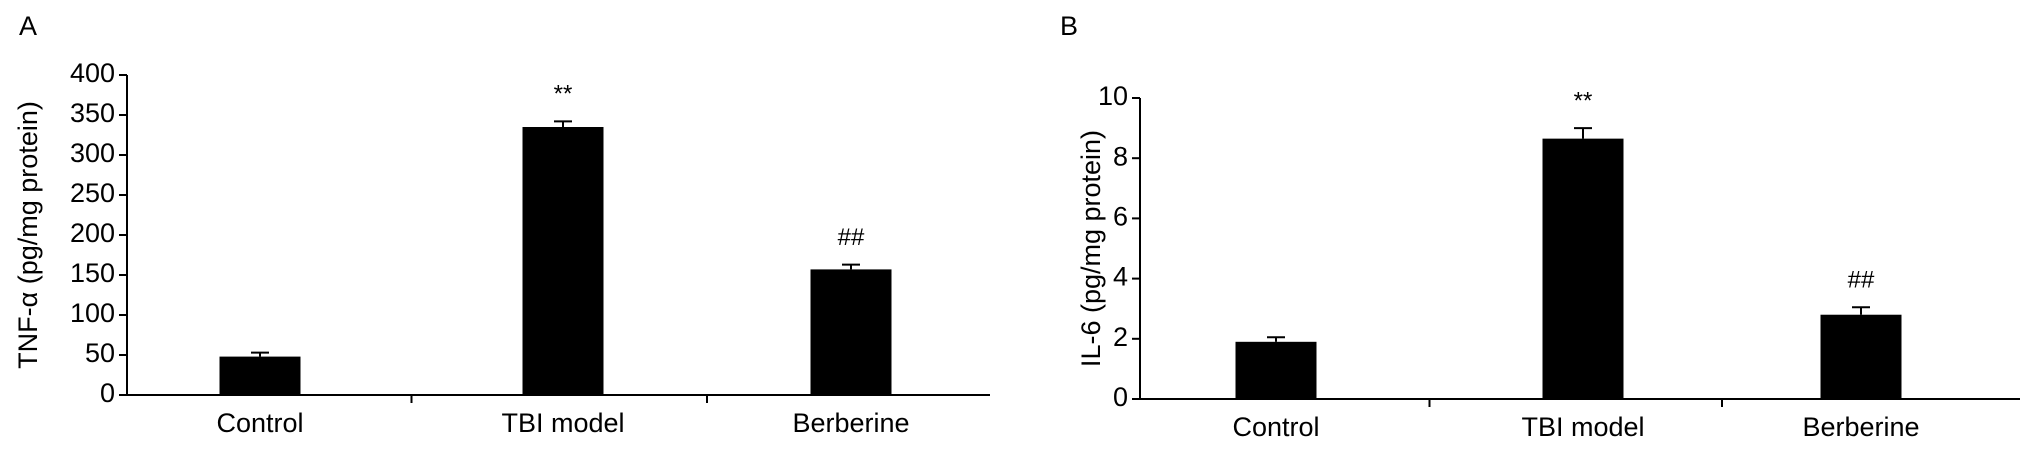  Describe the element at coordinates (92, 313) in the screenshot. I see `y-tick-label: 100` at that location.